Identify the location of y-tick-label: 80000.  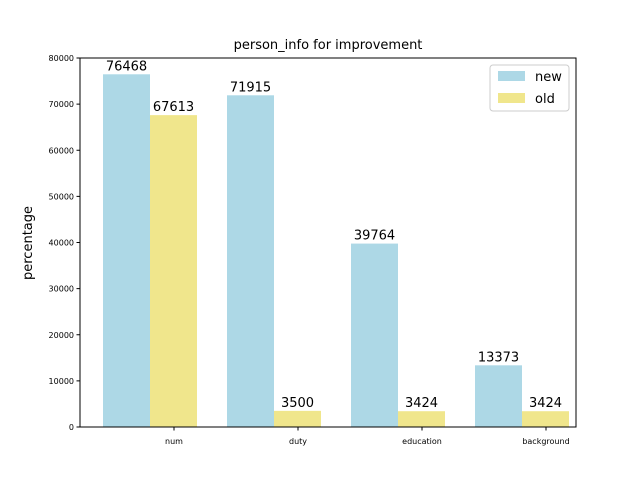
(61, 58).